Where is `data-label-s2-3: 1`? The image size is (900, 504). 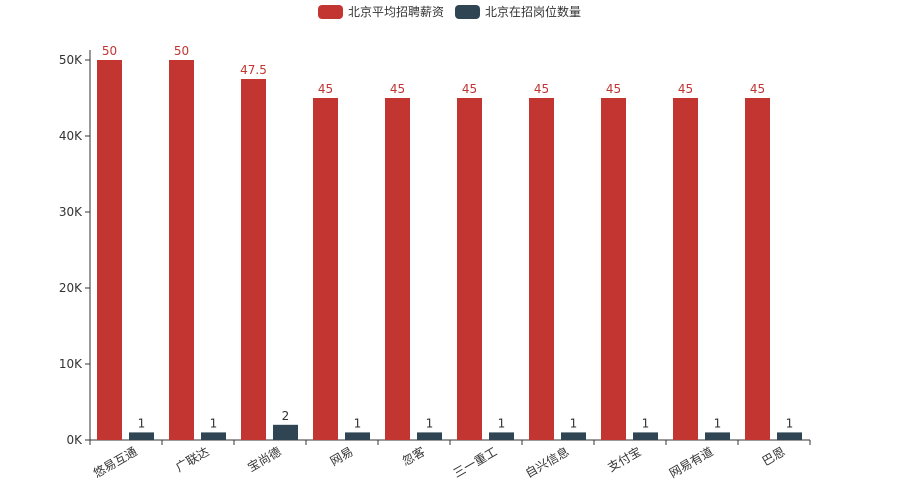 data-label-s2-3: 1 is located at coordinates (358, 423).